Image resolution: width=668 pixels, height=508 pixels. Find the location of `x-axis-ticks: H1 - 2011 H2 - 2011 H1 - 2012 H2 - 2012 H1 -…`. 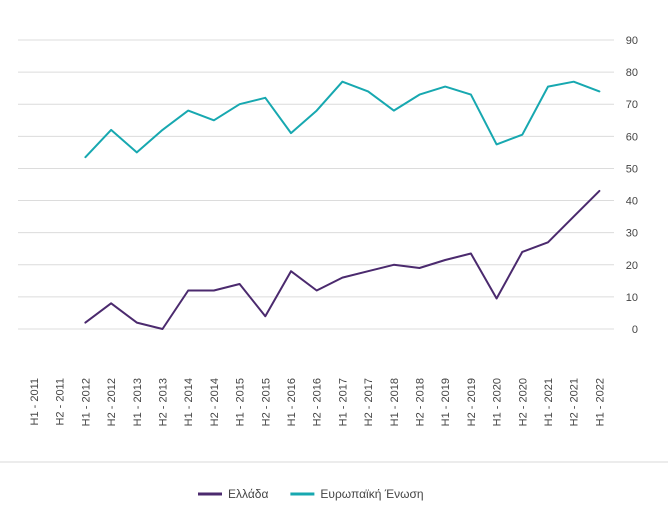

x-axis-ticks: H1 - 2011 H2 - 2011 H1 - 2012 H2 - 2012 H1 -… is located at coordinates (317, 402).